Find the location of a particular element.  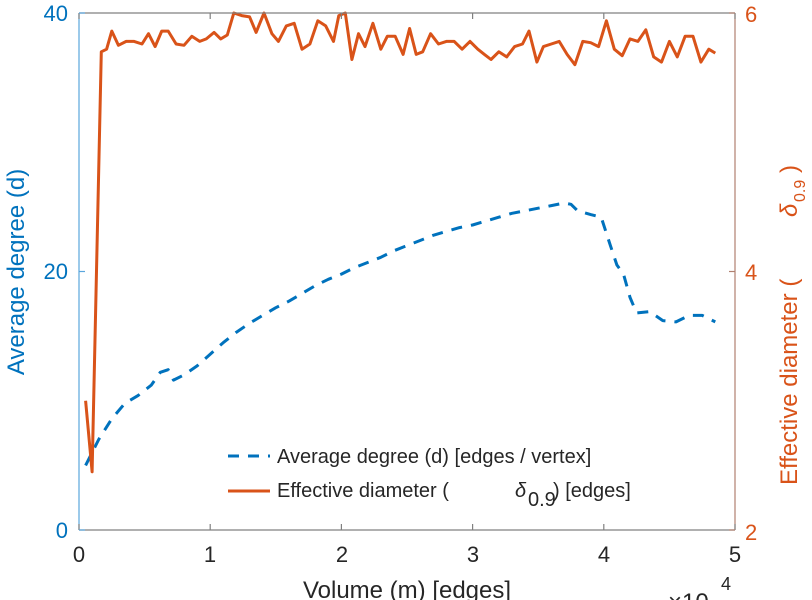

x-exponent-power: 4 is located at coordinates (726, 584).